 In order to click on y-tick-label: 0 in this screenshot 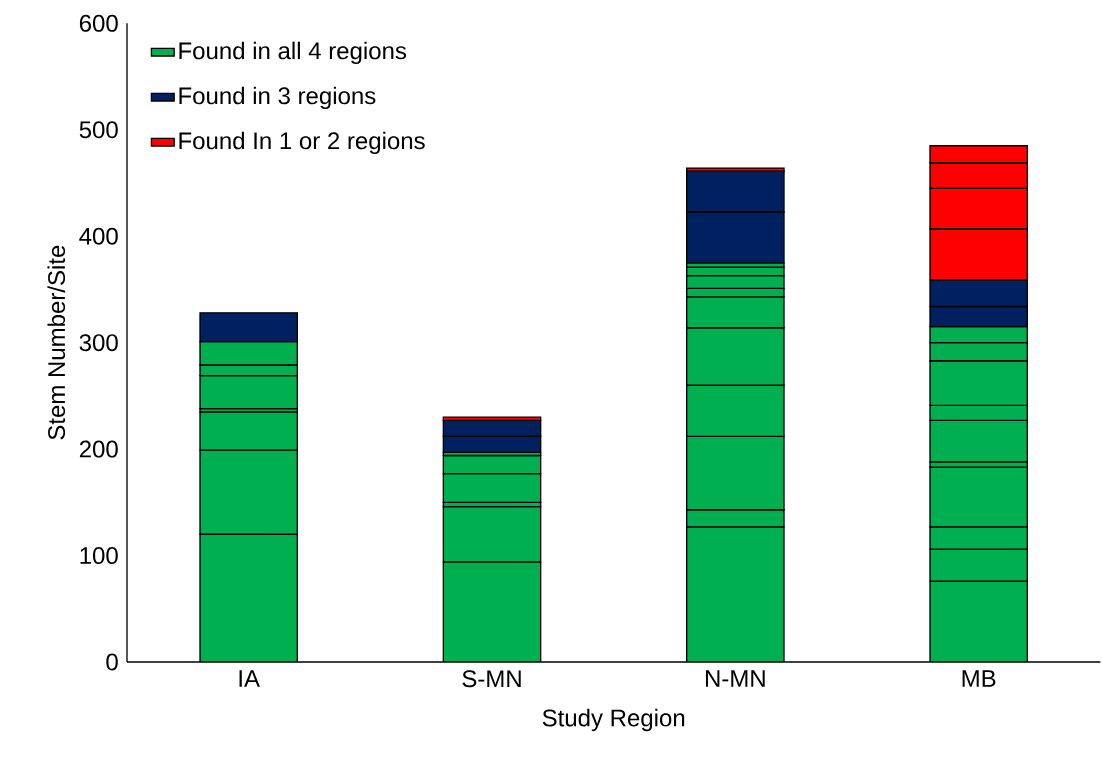, I will do `click(112, 662)`.